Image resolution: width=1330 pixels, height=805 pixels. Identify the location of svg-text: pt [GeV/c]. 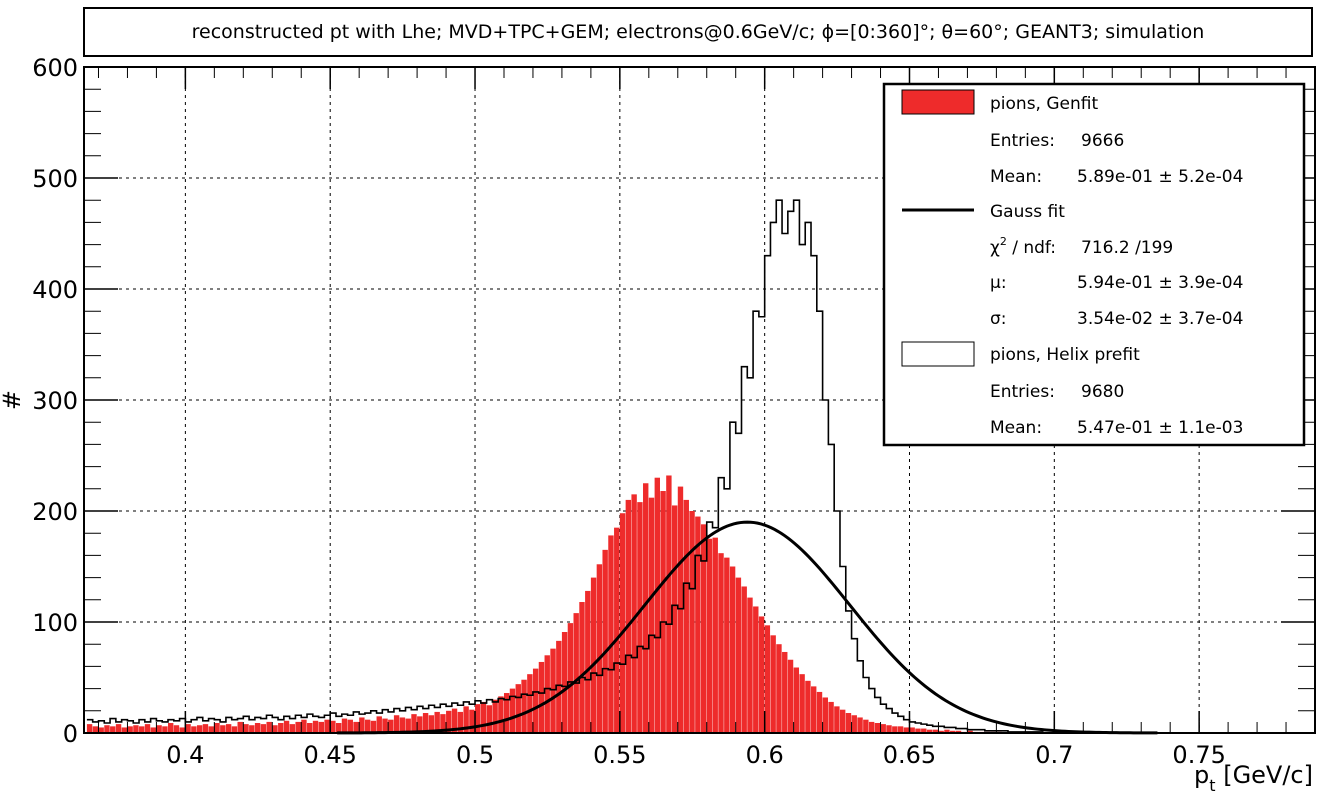
(1253, 778).